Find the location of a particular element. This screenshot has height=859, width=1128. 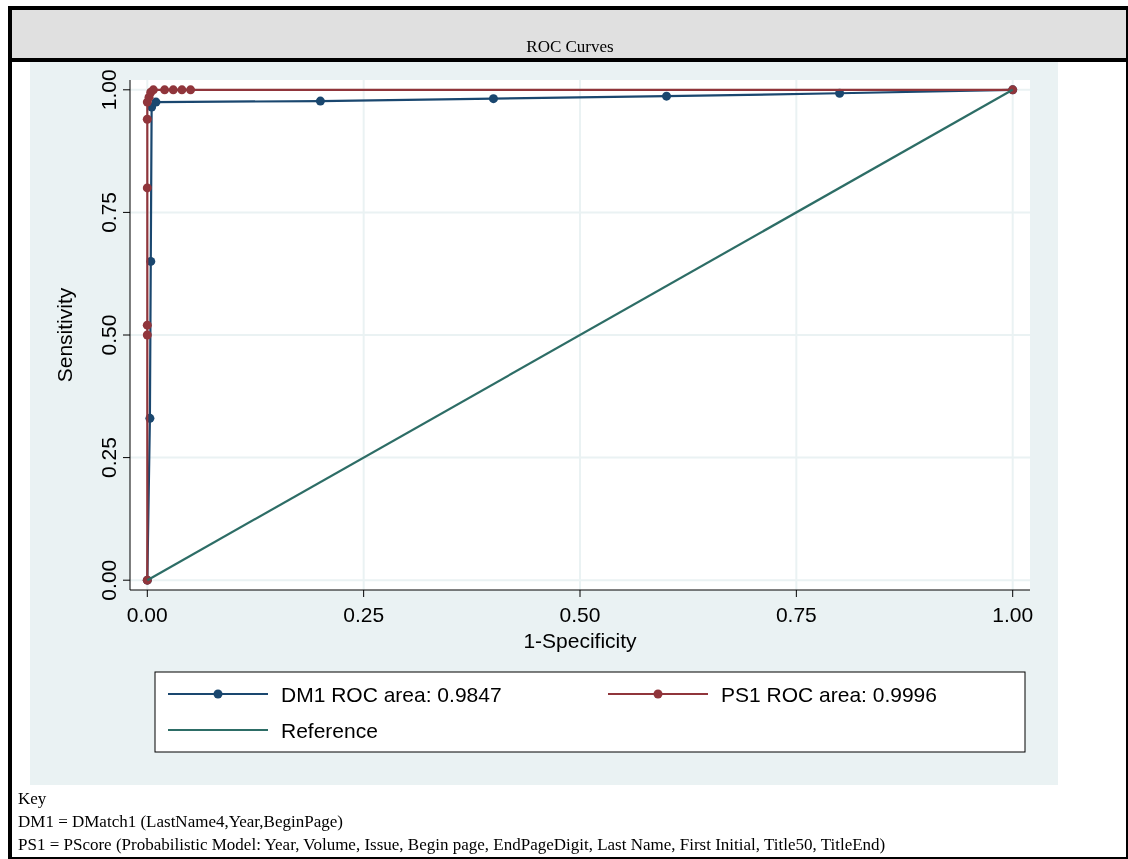

y-axis-title: Sensitivity is located at coordinates (64, 335).